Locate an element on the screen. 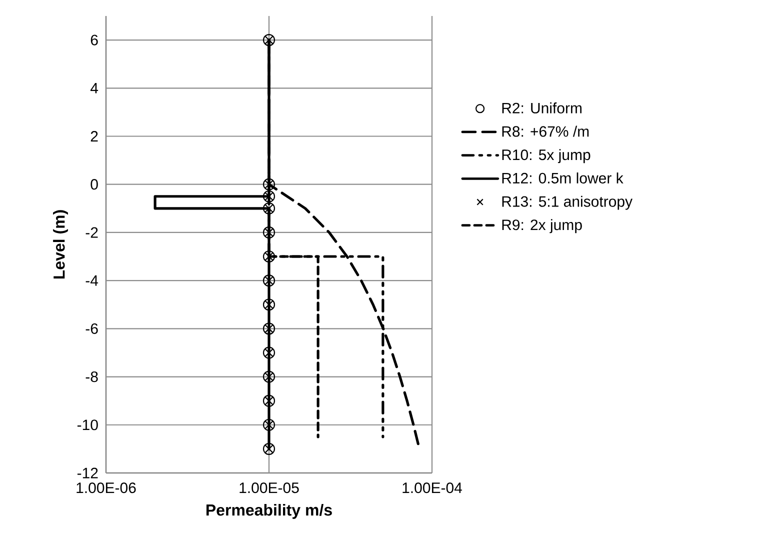  y-tick-label: -8 is located at coordinates (92, 376).